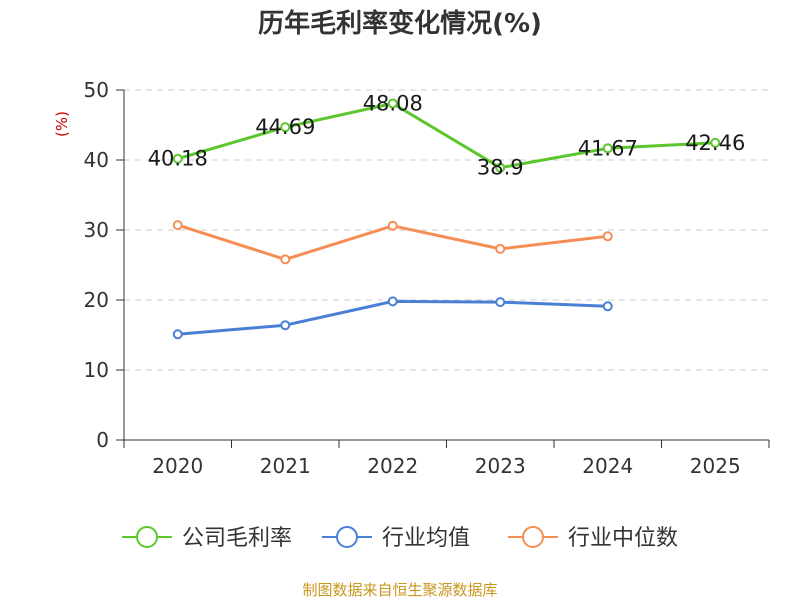  Describe the element at coordinates (426, 538) in the screenshot. I see `legend-label: 行业均值` at that location.